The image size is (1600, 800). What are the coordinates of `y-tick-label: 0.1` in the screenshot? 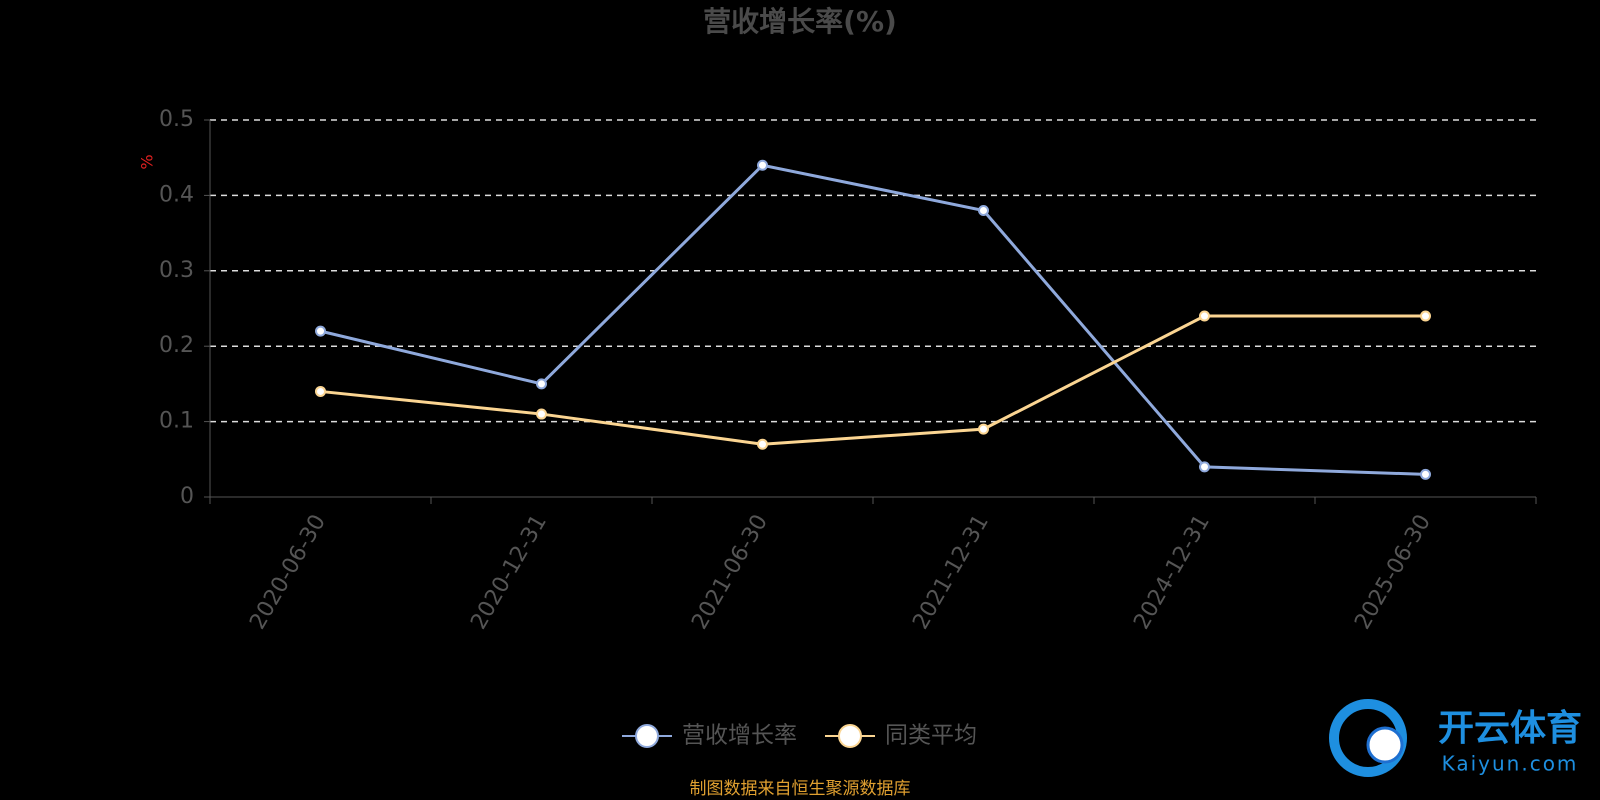 It's located at (176, 421).